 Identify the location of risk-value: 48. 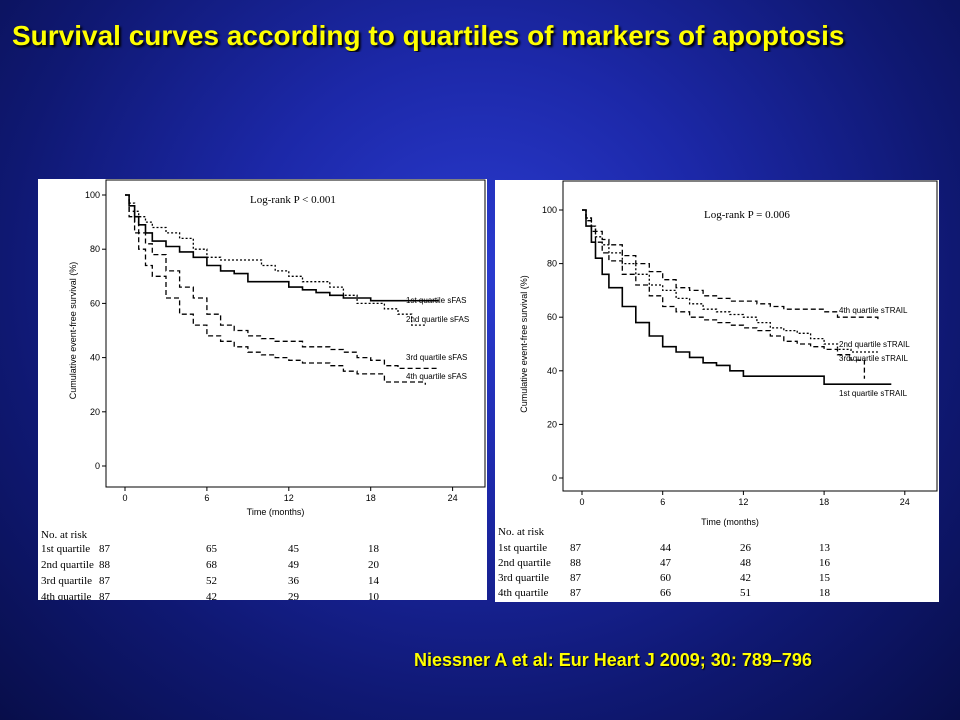
(746, 563).